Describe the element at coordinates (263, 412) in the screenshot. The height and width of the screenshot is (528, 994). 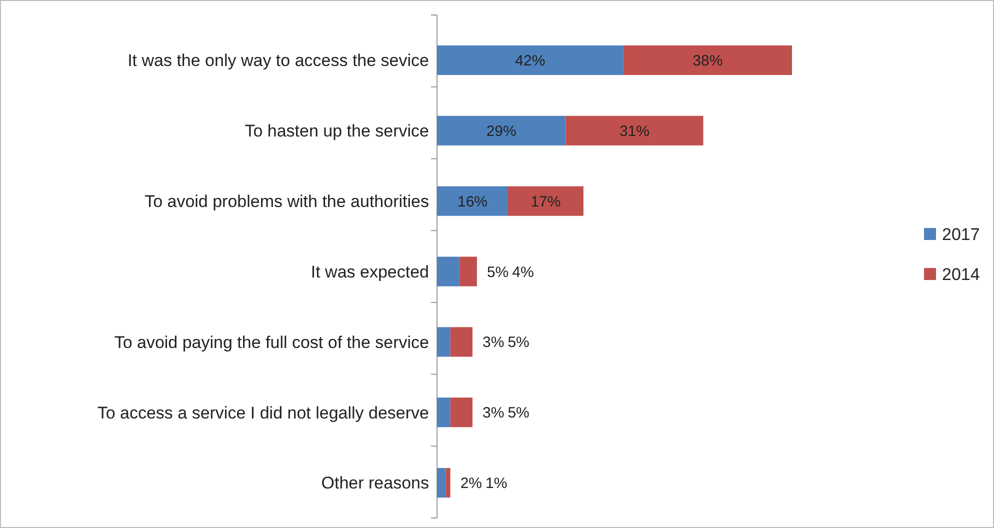
I see `y-tick-label: To access a service I did not legally deserve` at that location.